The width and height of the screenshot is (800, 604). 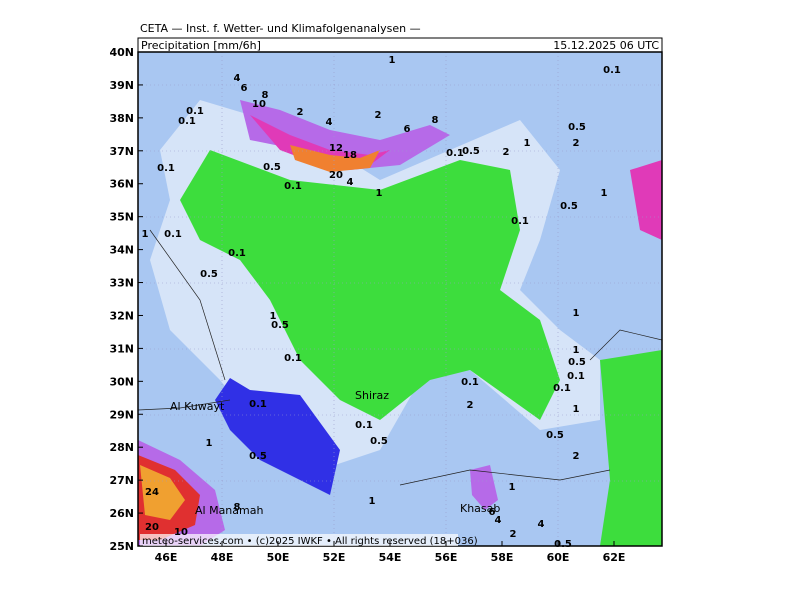 I want to click on lon-label: 46E, so click(x=166, y=557).